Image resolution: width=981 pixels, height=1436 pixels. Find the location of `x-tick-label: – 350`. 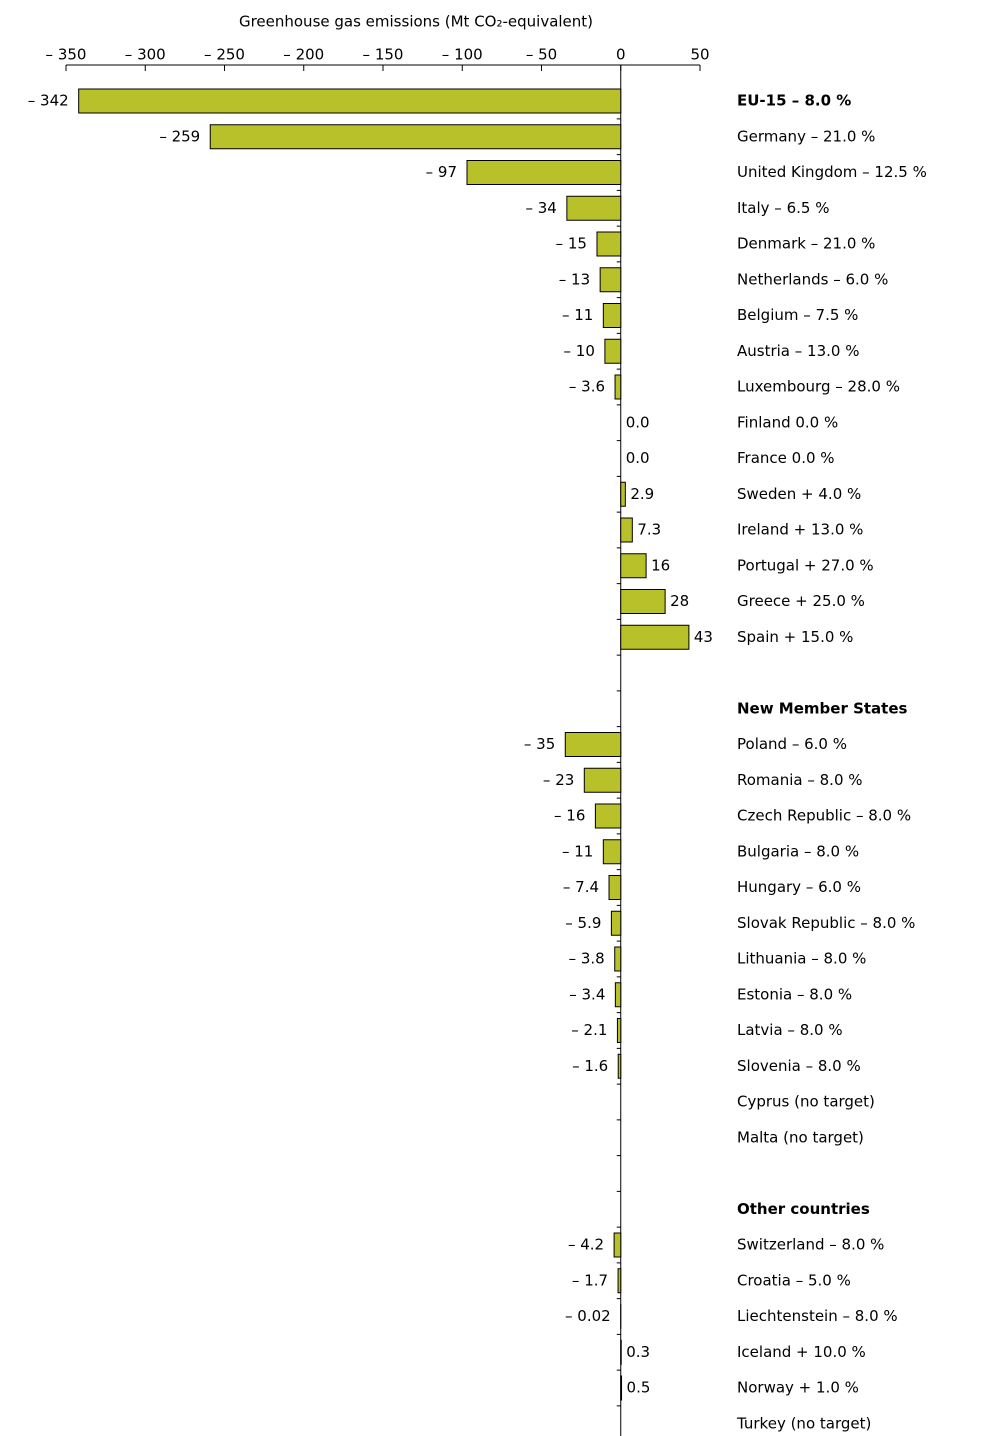

x-tick-label: – 350 is located at coordinates (66, 55).